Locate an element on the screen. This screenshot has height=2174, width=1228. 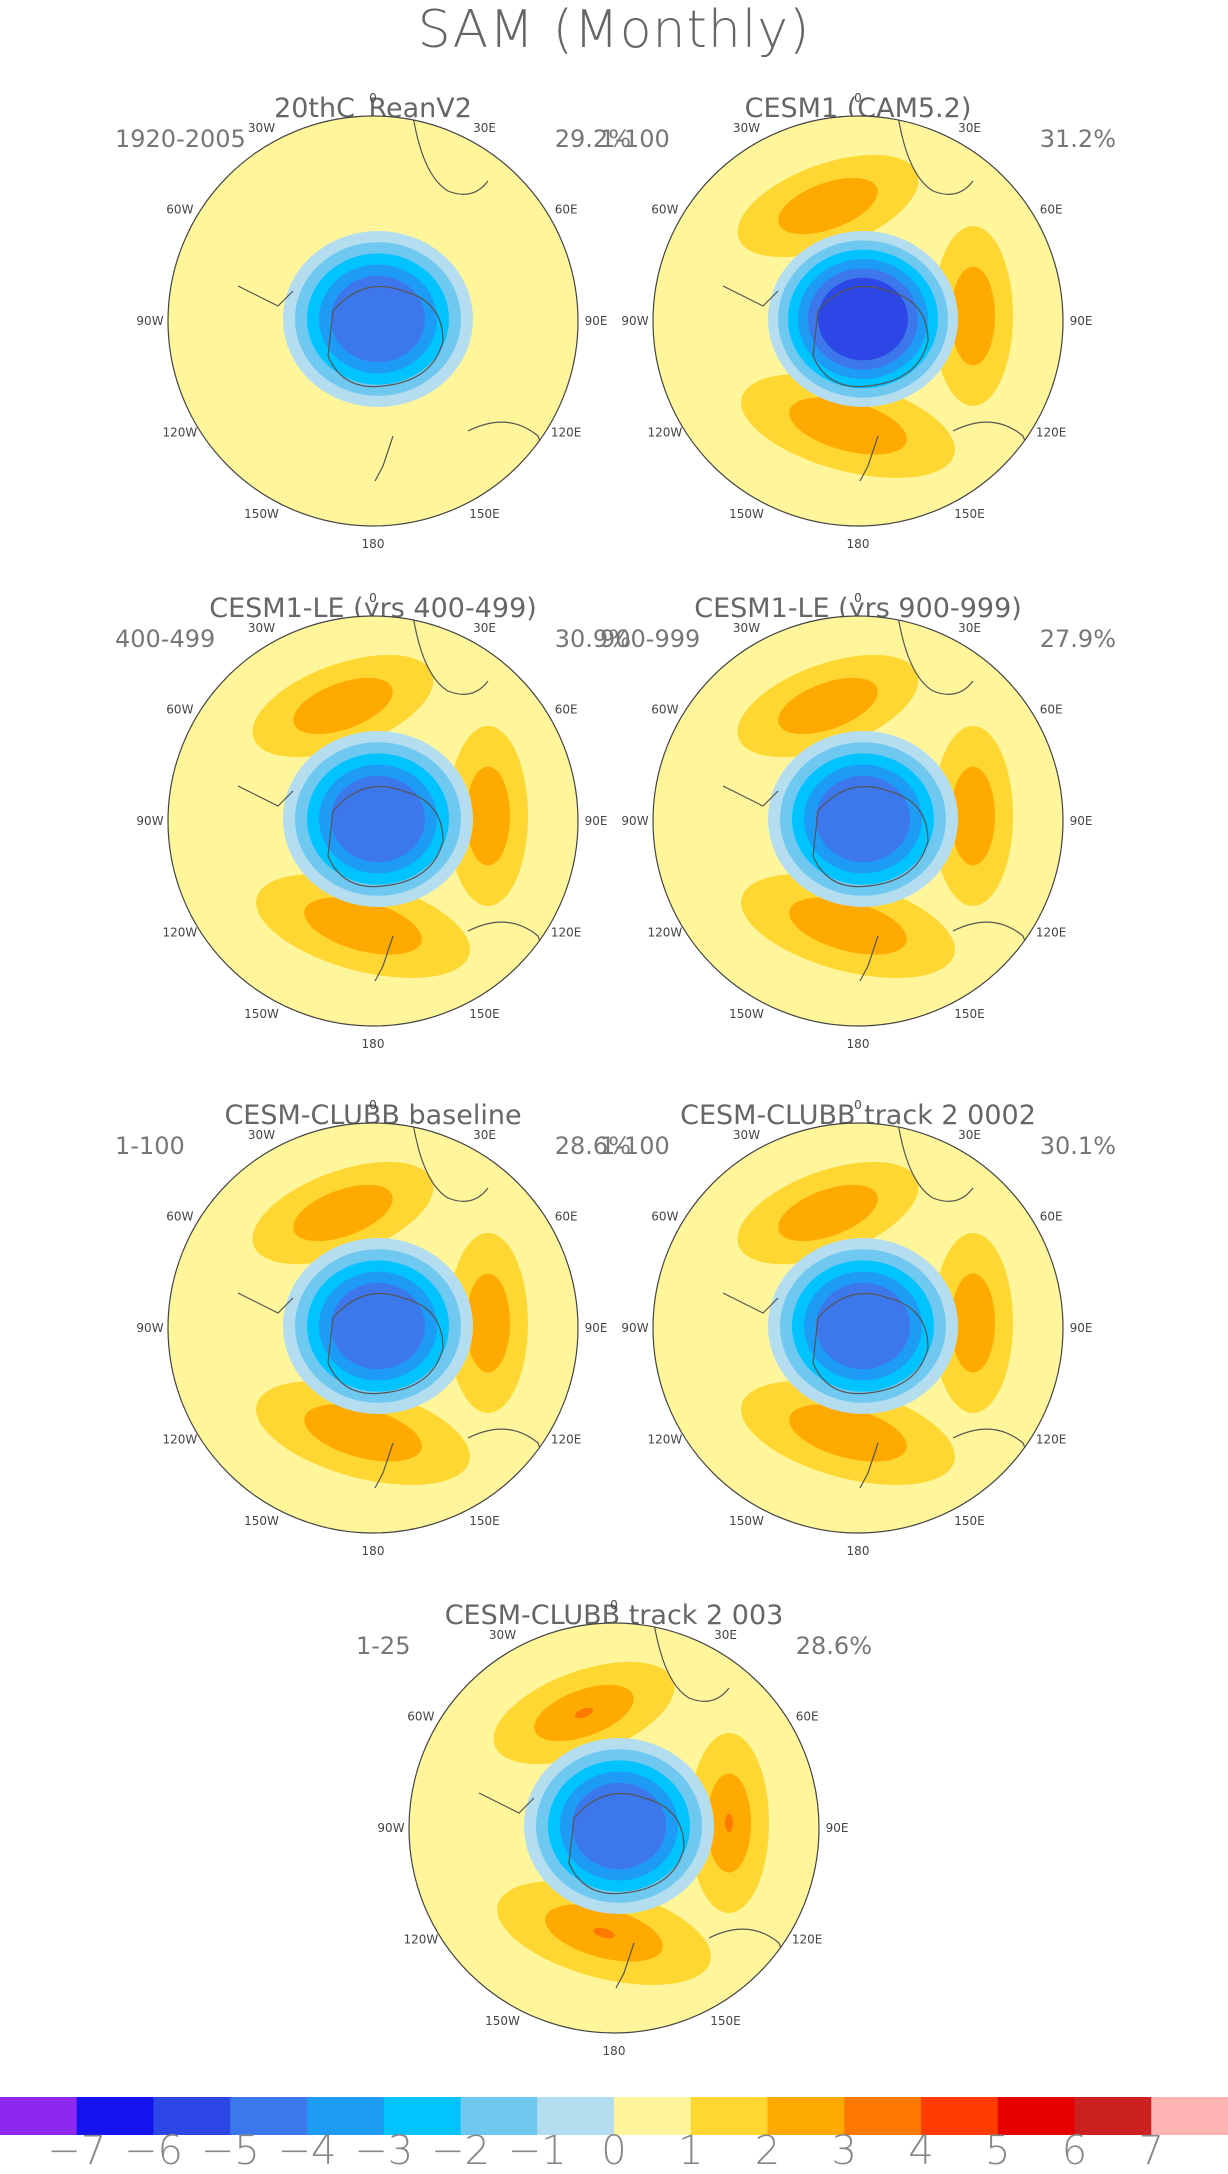
longitude-label: 90W is located at coordinates (634, 821).